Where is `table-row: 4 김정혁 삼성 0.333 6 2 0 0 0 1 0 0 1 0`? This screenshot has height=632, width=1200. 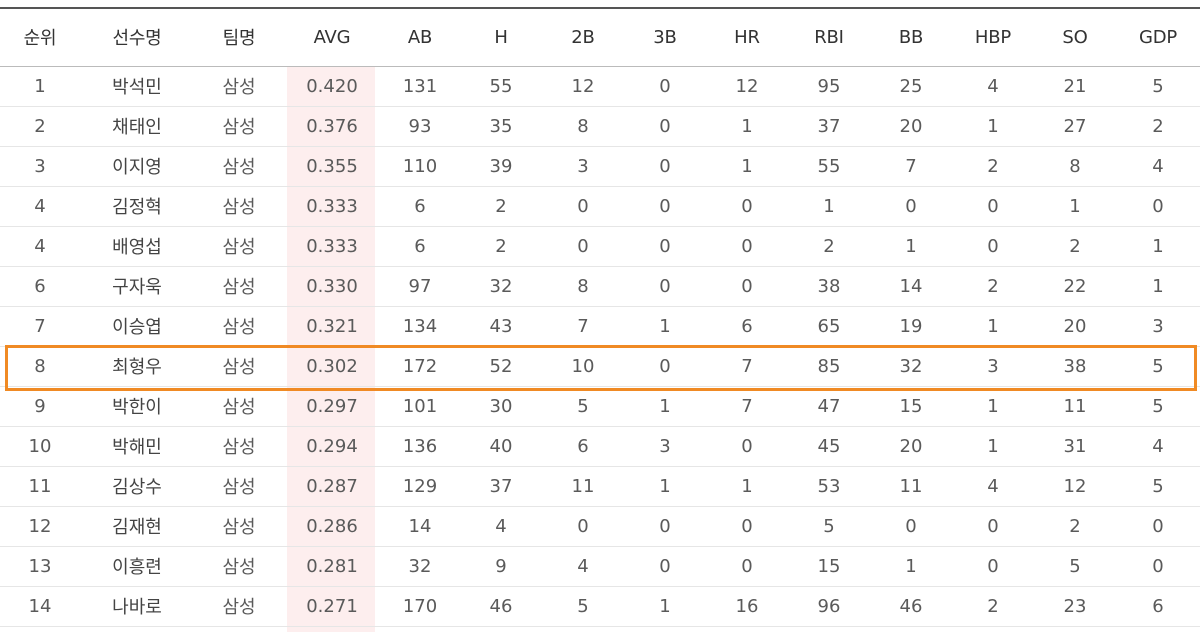
table-row: 4 김정혁 삼성 0.333 6 2 0 0 0 1 0 0 1 0 is located at coordinates (600, 206).